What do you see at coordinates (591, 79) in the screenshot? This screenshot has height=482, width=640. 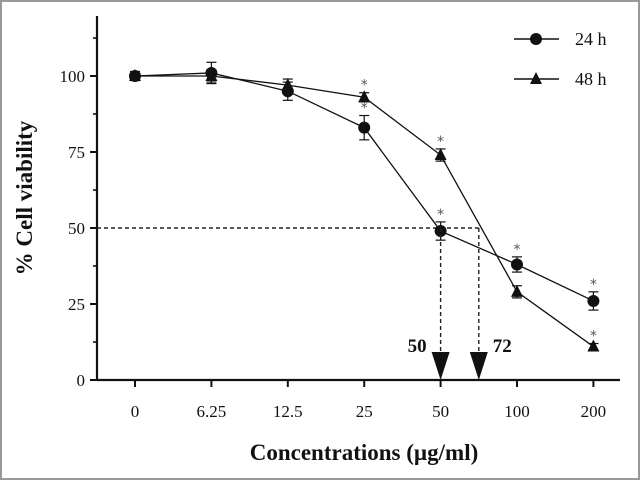 I see `legend-label: 48 h` at bounding box center [591, 79].